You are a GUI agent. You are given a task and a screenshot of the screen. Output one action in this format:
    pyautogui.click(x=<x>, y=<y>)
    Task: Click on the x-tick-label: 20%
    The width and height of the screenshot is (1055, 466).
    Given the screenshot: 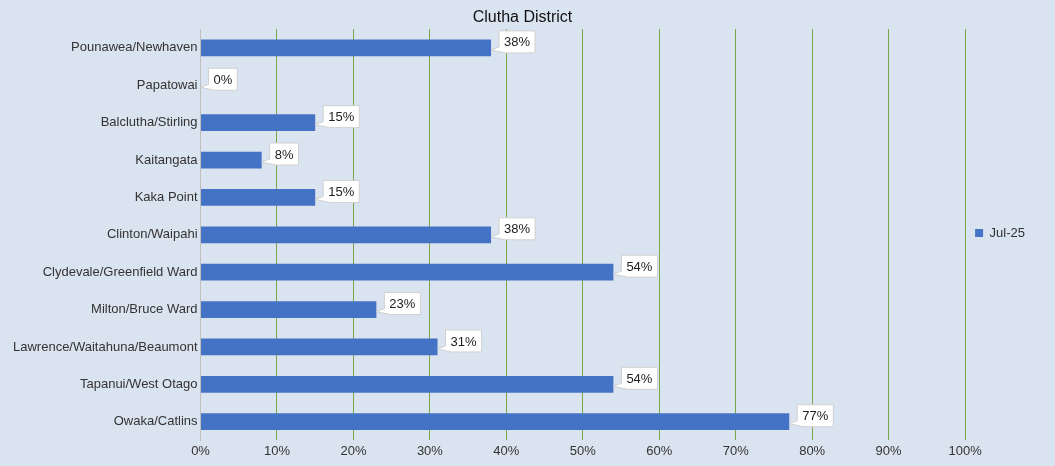 What is the action you would take?
    pyautogui.click(x=353, y=450)
    